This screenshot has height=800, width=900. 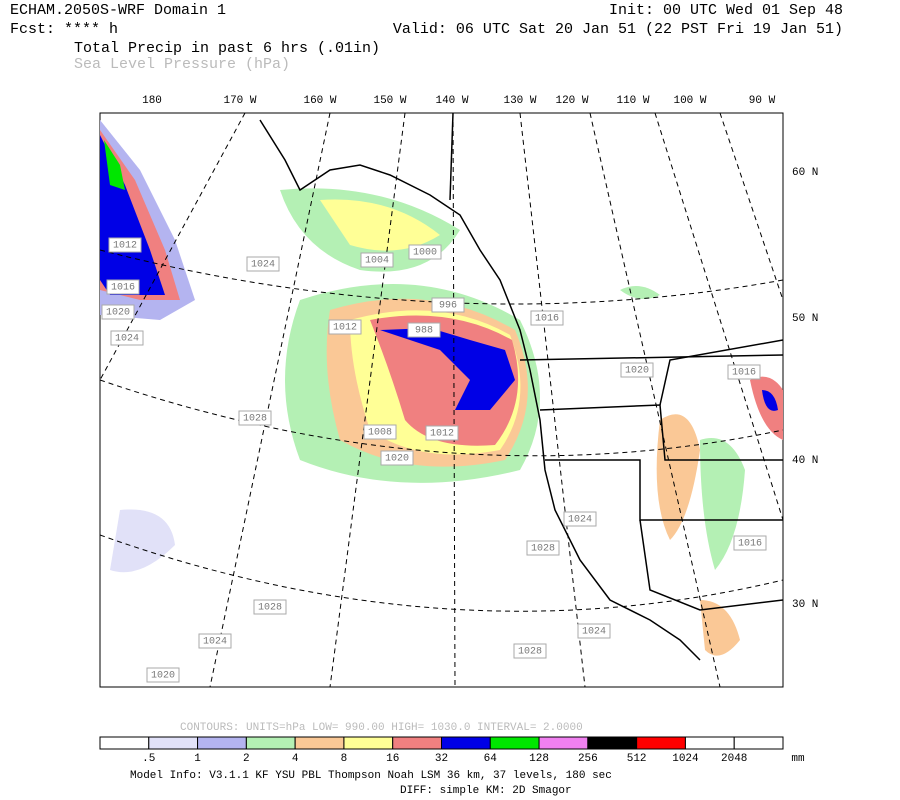 I want to click on contour-label: 1004, so click(x=377, y=261).